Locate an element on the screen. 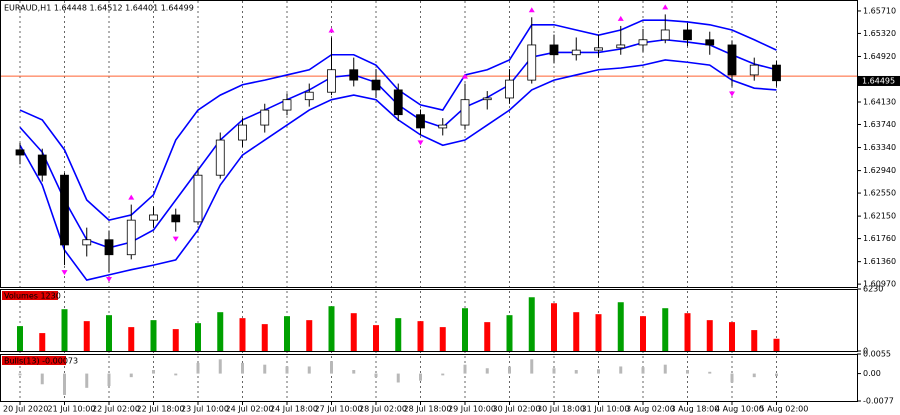 The height and width of the screenshot is (415, 900). x-tick-label: 5 Aug 02:00 is located at coordinates (784, 409).